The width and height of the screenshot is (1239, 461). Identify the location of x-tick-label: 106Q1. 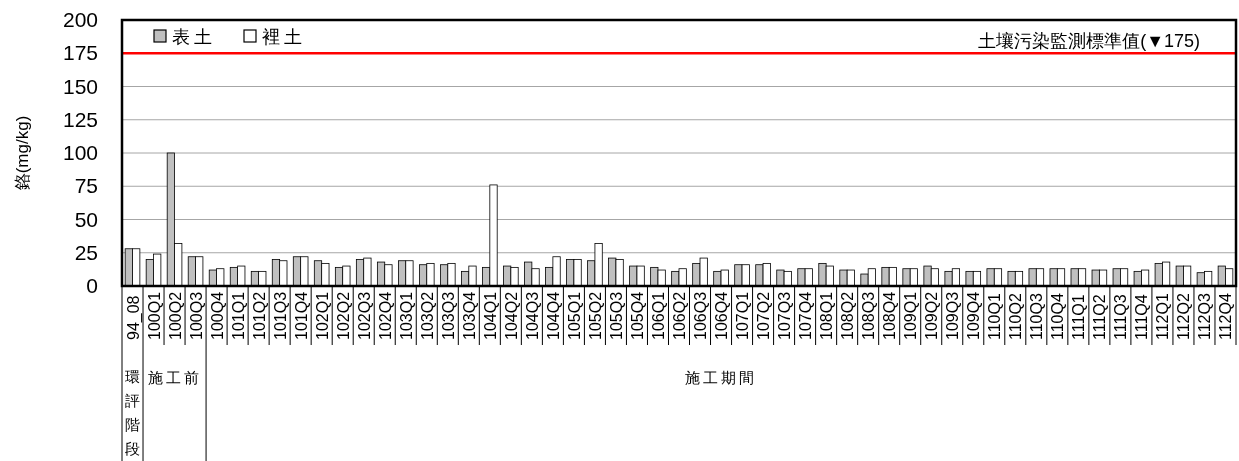
(658, 315).